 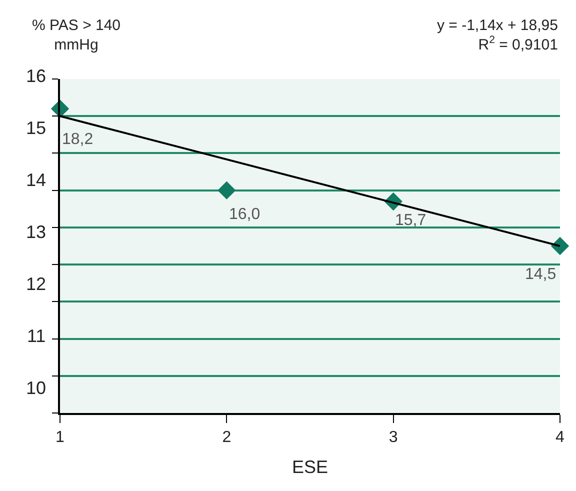 I want to click on data-label: 15,7, so click(x=410, y=220).